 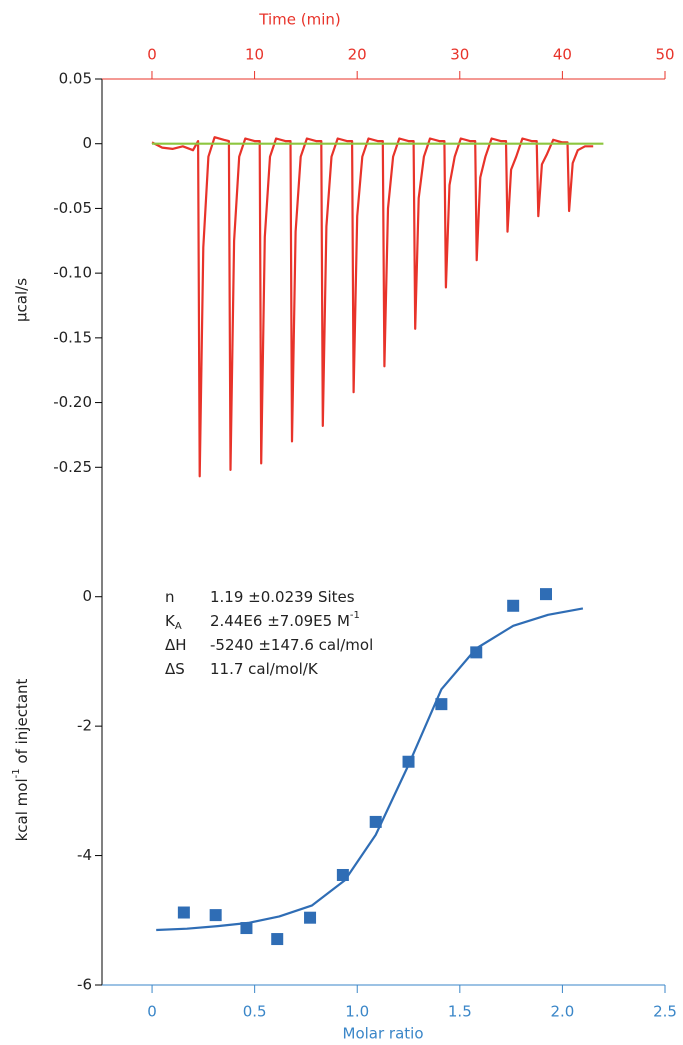 I want to click on annotation-value: 2.44E6 ±7.09E5 M, so click(x=280, y=621).